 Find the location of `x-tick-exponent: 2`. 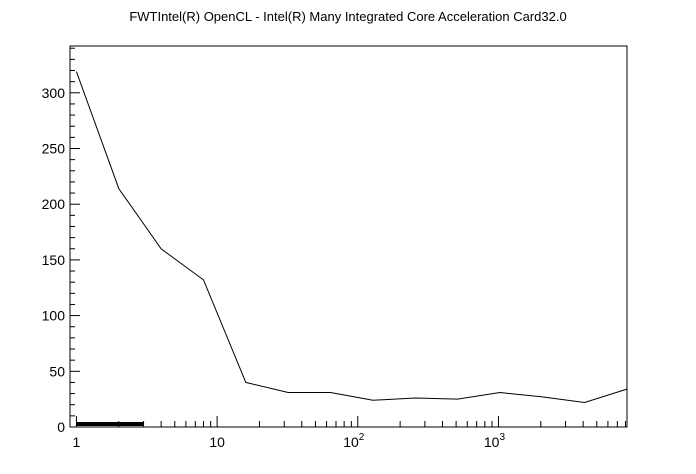

x-tick-exponent: 2 is located at coordinates (362, 437).